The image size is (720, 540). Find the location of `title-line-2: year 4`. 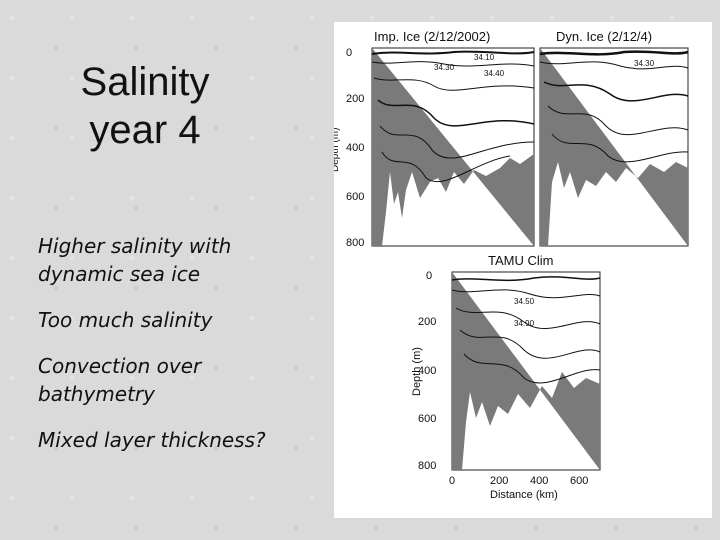

title-line-2: year 4 is located at coordinates (145, 130).